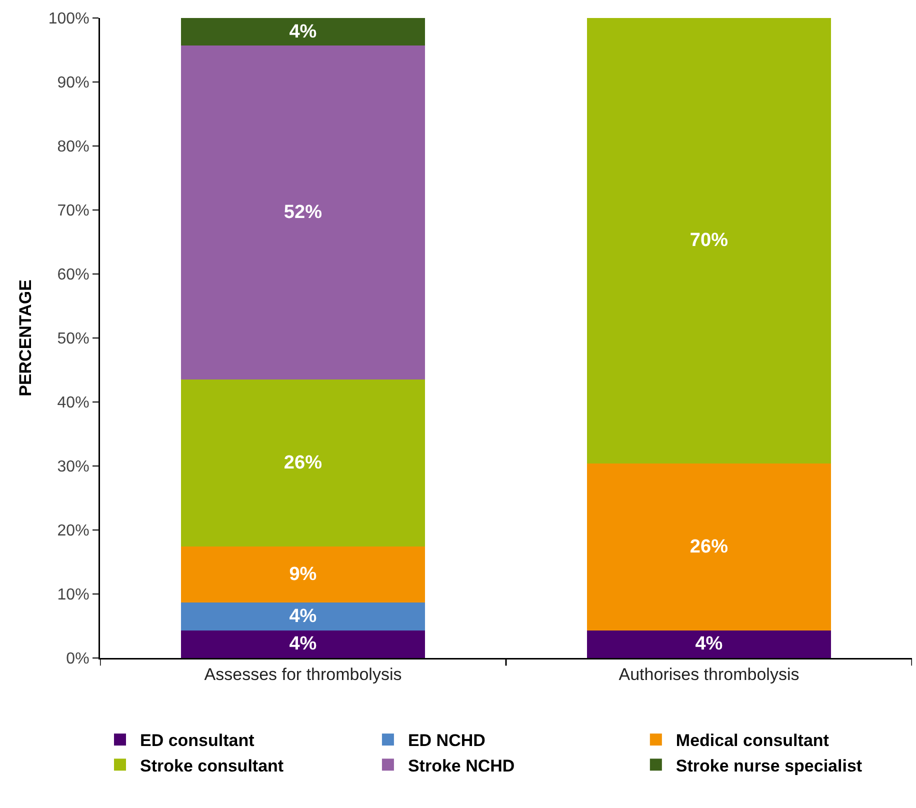  What do you see at coordinates (73, 211) in the screenshot?
I see `y-tick-label: 70%` at bounding box center [73, 211].